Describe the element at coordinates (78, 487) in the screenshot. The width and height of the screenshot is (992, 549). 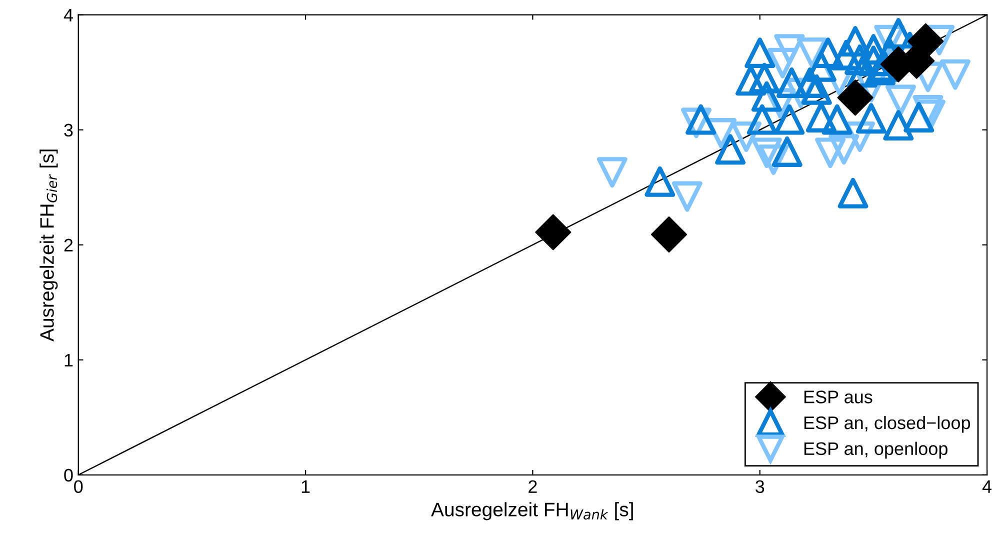
I see `x-tick-label: 0` at that location.